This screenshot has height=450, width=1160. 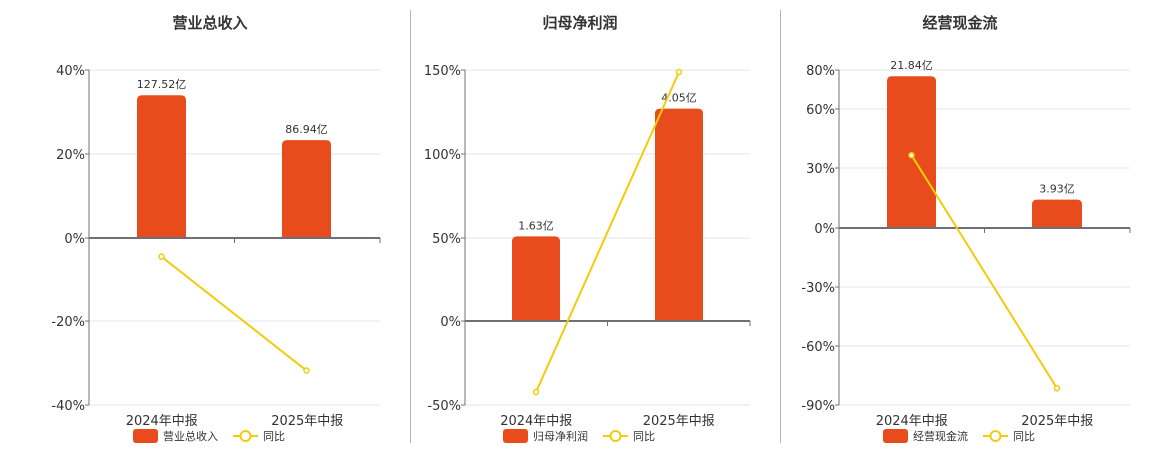 I want to click on chart-title-revenue: 营业总收入, so click(x=210, y=23).